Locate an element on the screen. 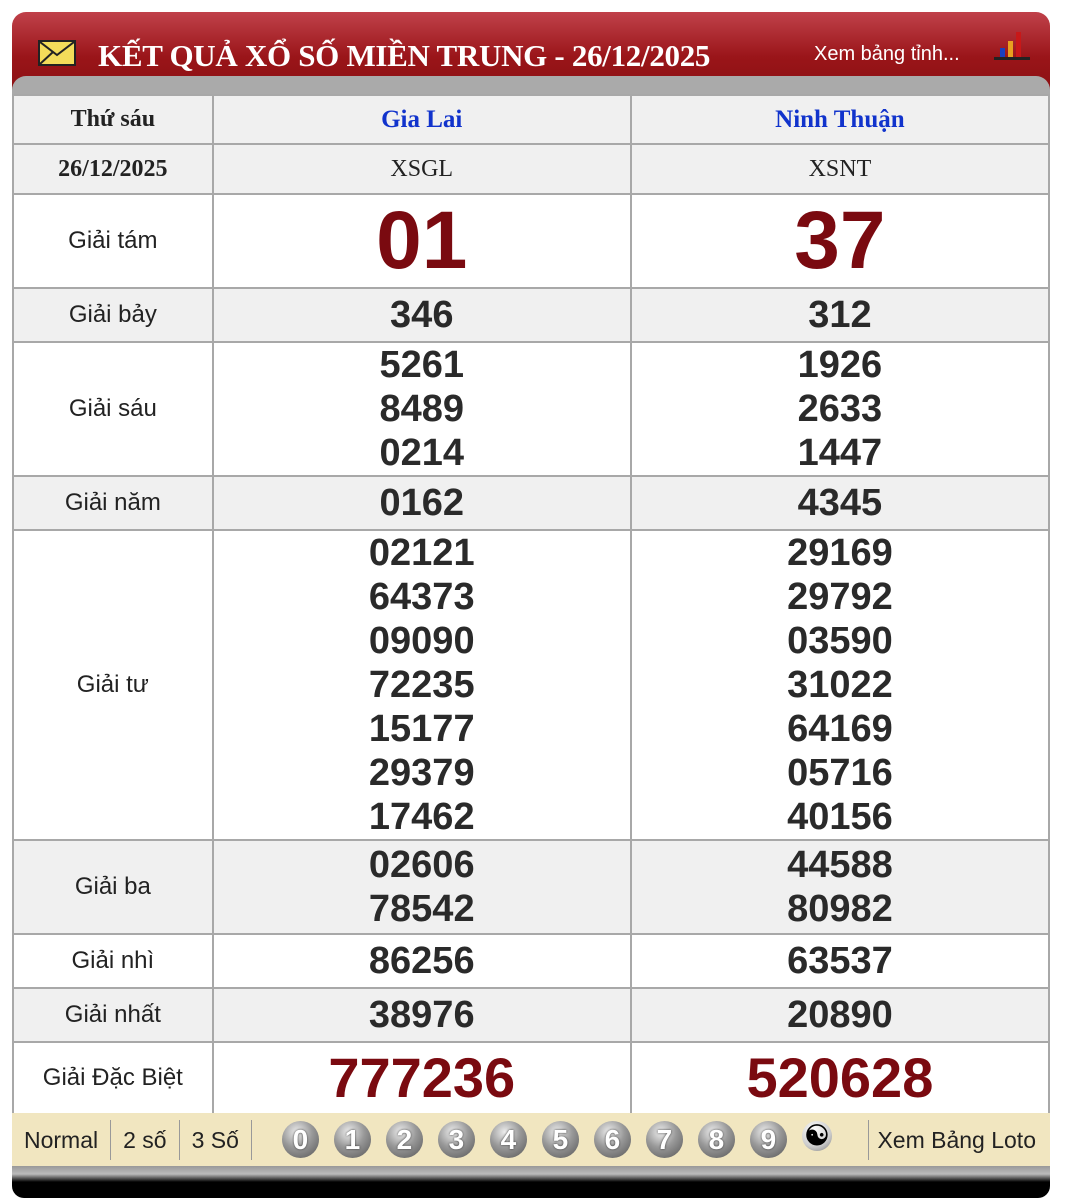 This screenshot has height=1204, width=1066. prize-number: 0162 is located at coordinates (422, 503).